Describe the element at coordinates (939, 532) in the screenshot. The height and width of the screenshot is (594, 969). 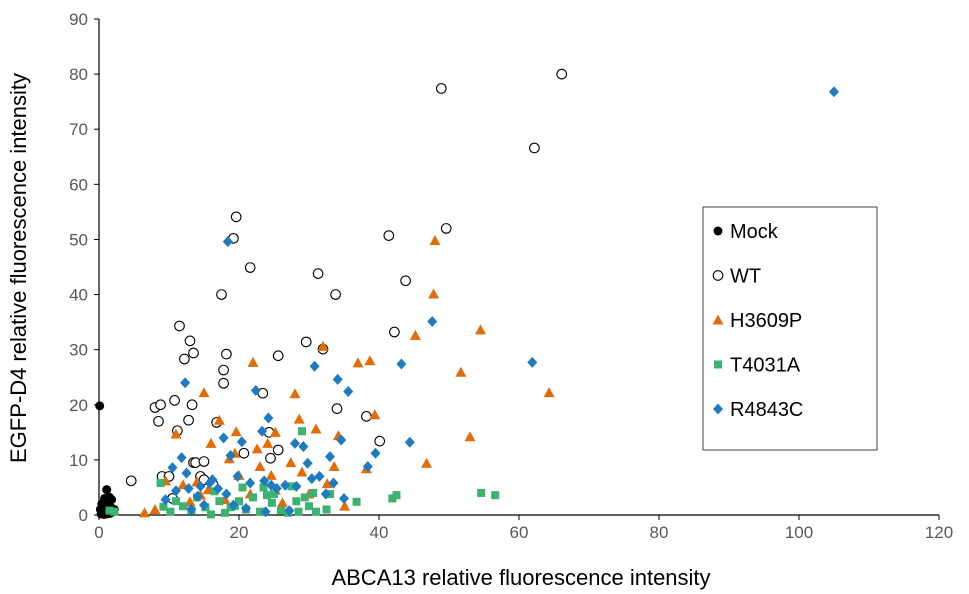
I see `x-tick-label: 120` at that location.